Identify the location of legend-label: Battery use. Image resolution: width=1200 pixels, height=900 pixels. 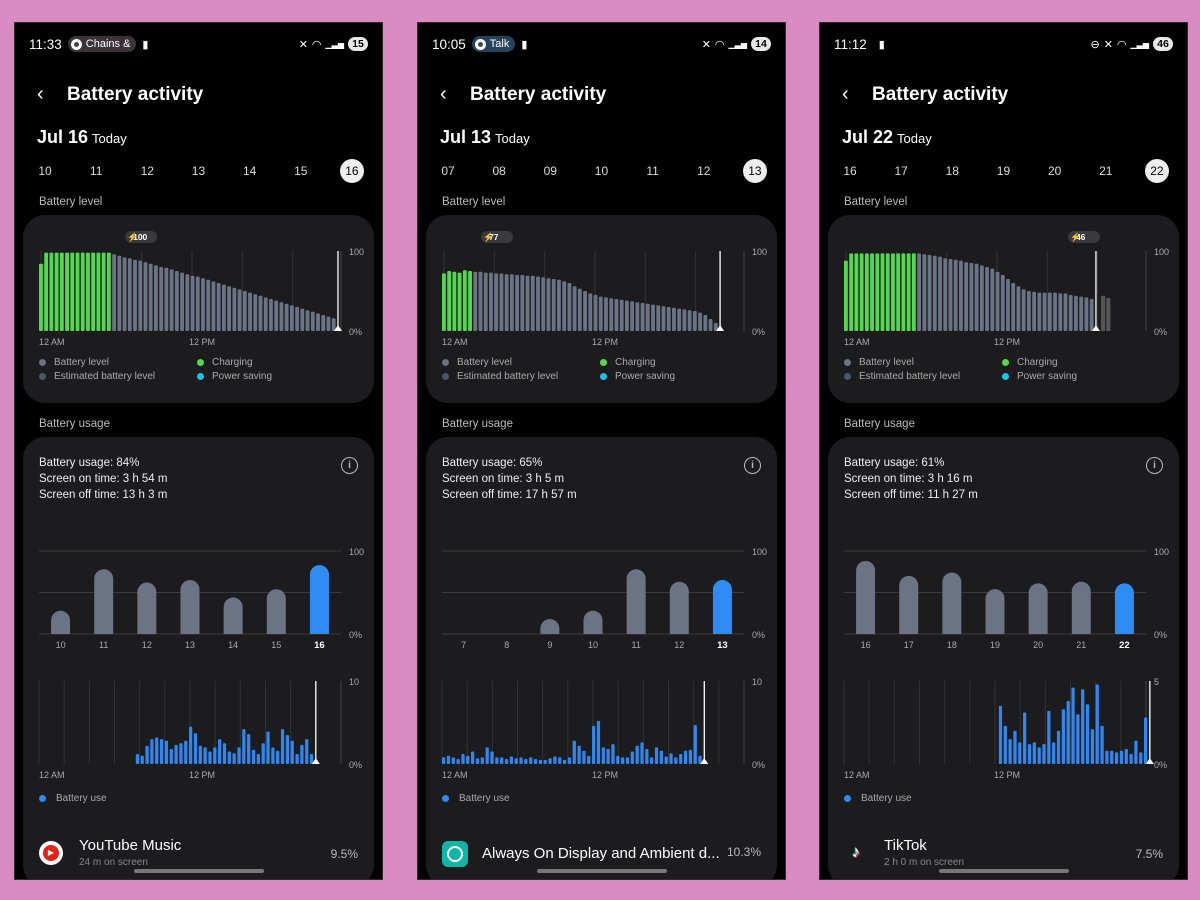
(484, 798).